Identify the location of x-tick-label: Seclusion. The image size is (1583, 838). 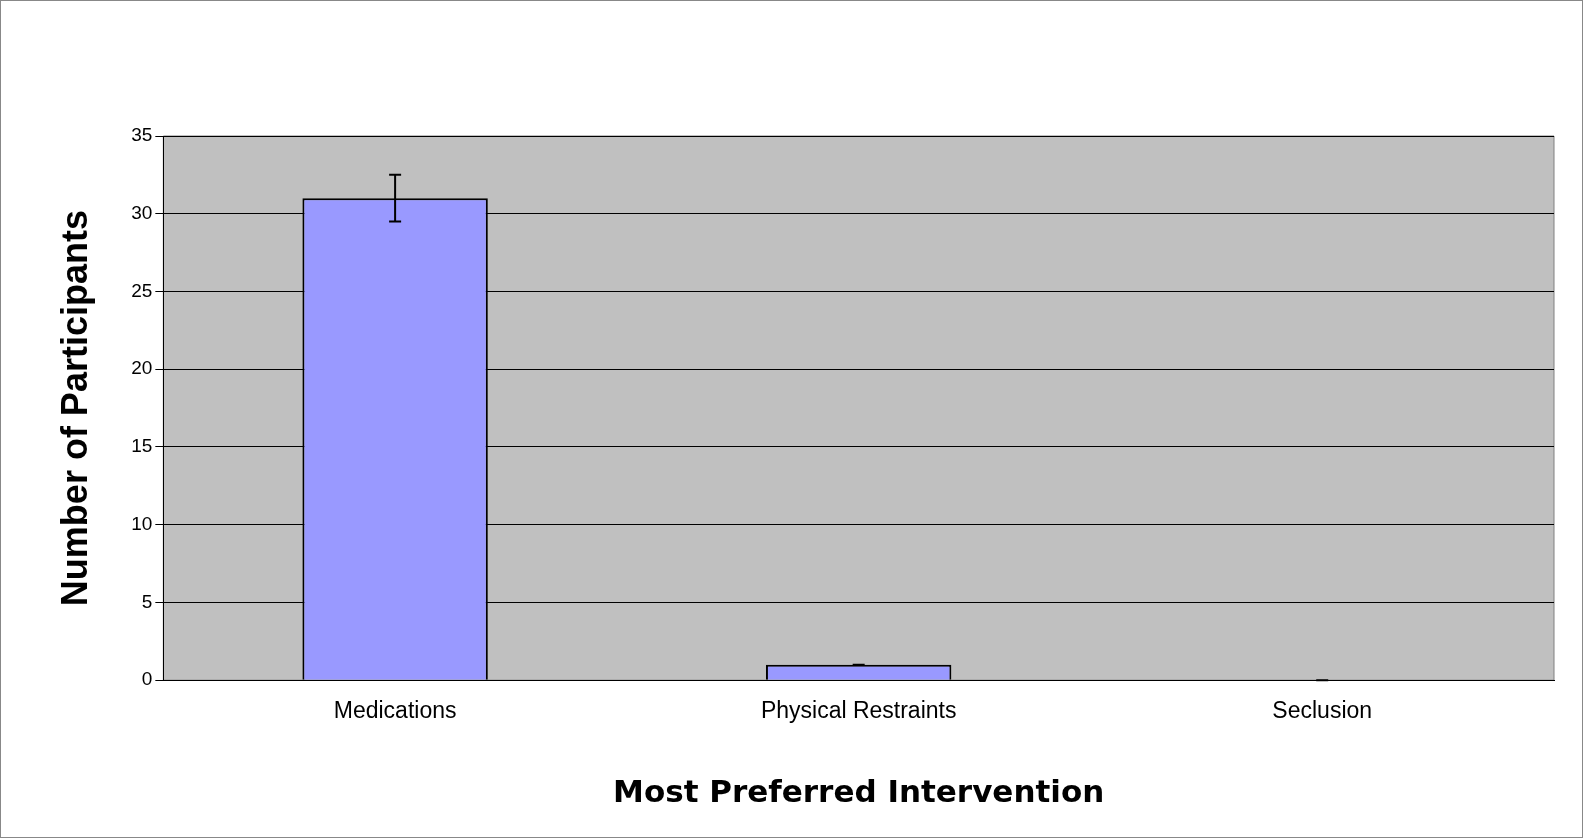
(1322, 710).